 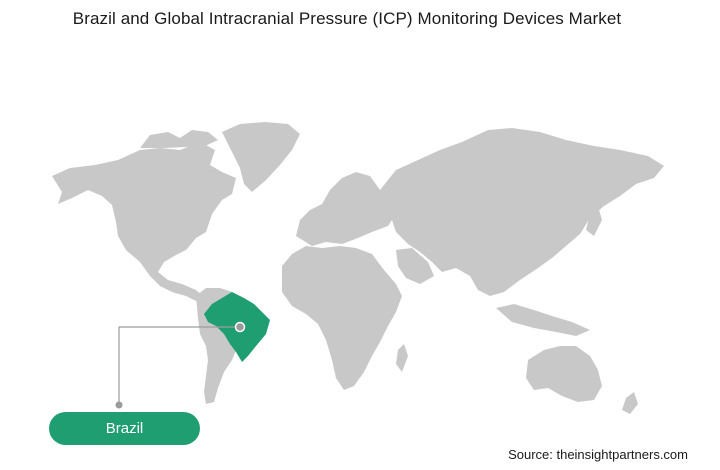 What do you see at coordinates (261, 157) in the screenshot?
I see `greenland` at bounding box center [261, 157].